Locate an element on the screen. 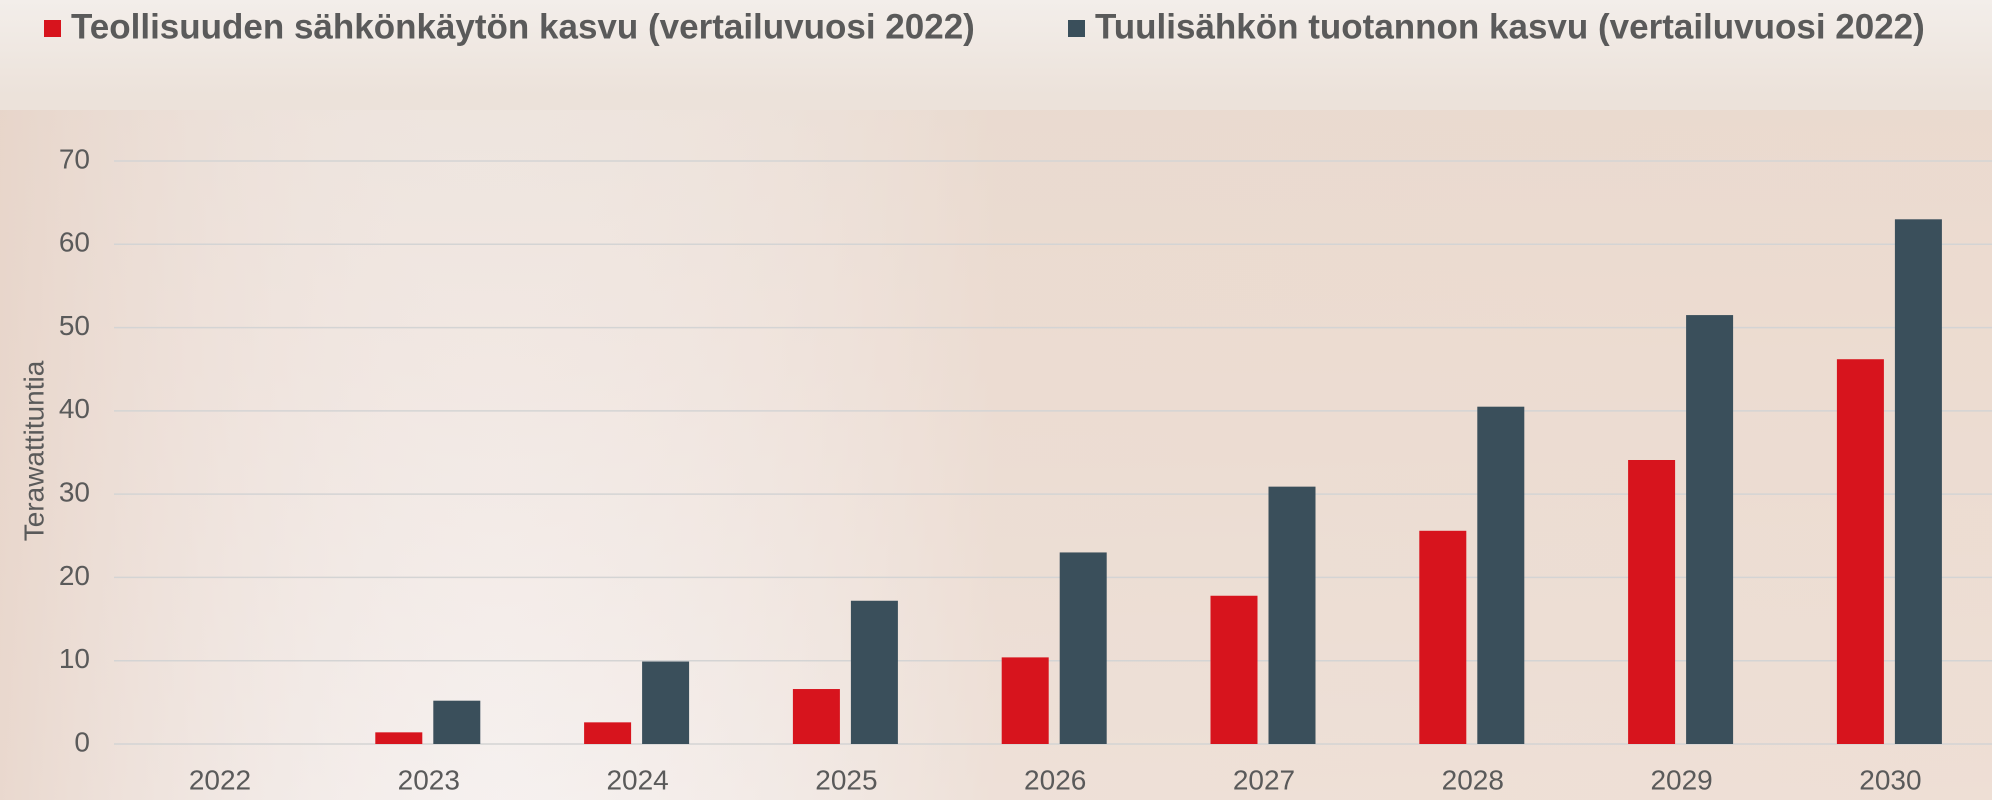  y-tick-label: 0 is located at coordinates (82, 741).